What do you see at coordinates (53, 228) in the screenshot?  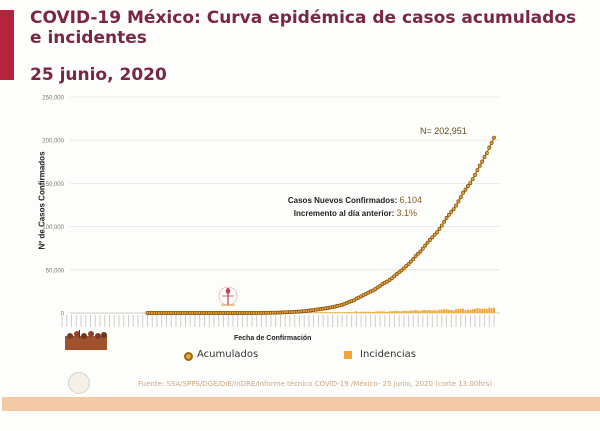 I see `y-tick-label: 100,000` at bounding box center [53, 228].